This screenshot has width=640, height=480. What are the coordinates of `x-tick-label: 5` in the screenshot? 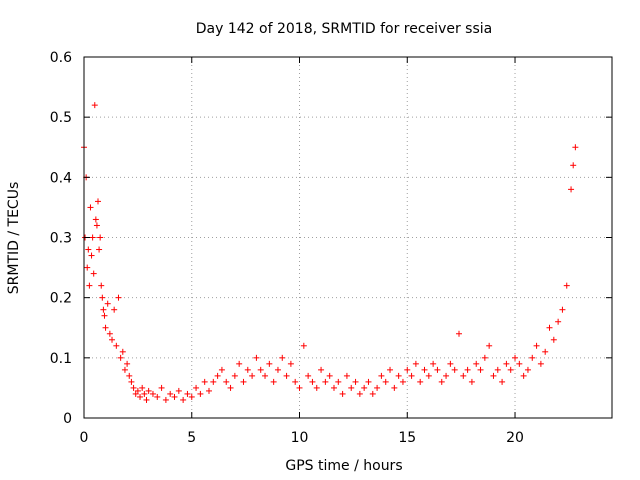 It's located at (191, 438).